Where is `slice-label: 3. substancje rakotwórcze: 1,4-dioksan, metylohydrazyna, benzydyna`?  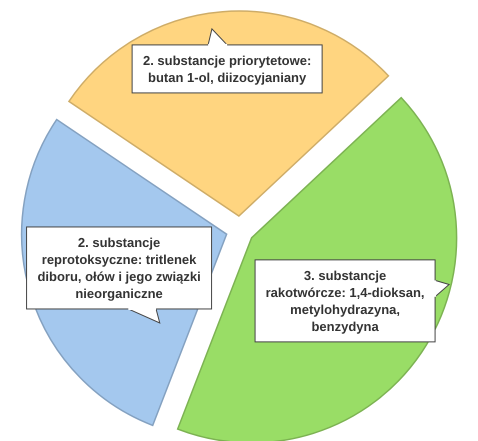
slice-label: 3. substancje rakotwórcze: 1,4-dioksan, metylohydrazyna, benzydyna is located at coordinates (345, 301).